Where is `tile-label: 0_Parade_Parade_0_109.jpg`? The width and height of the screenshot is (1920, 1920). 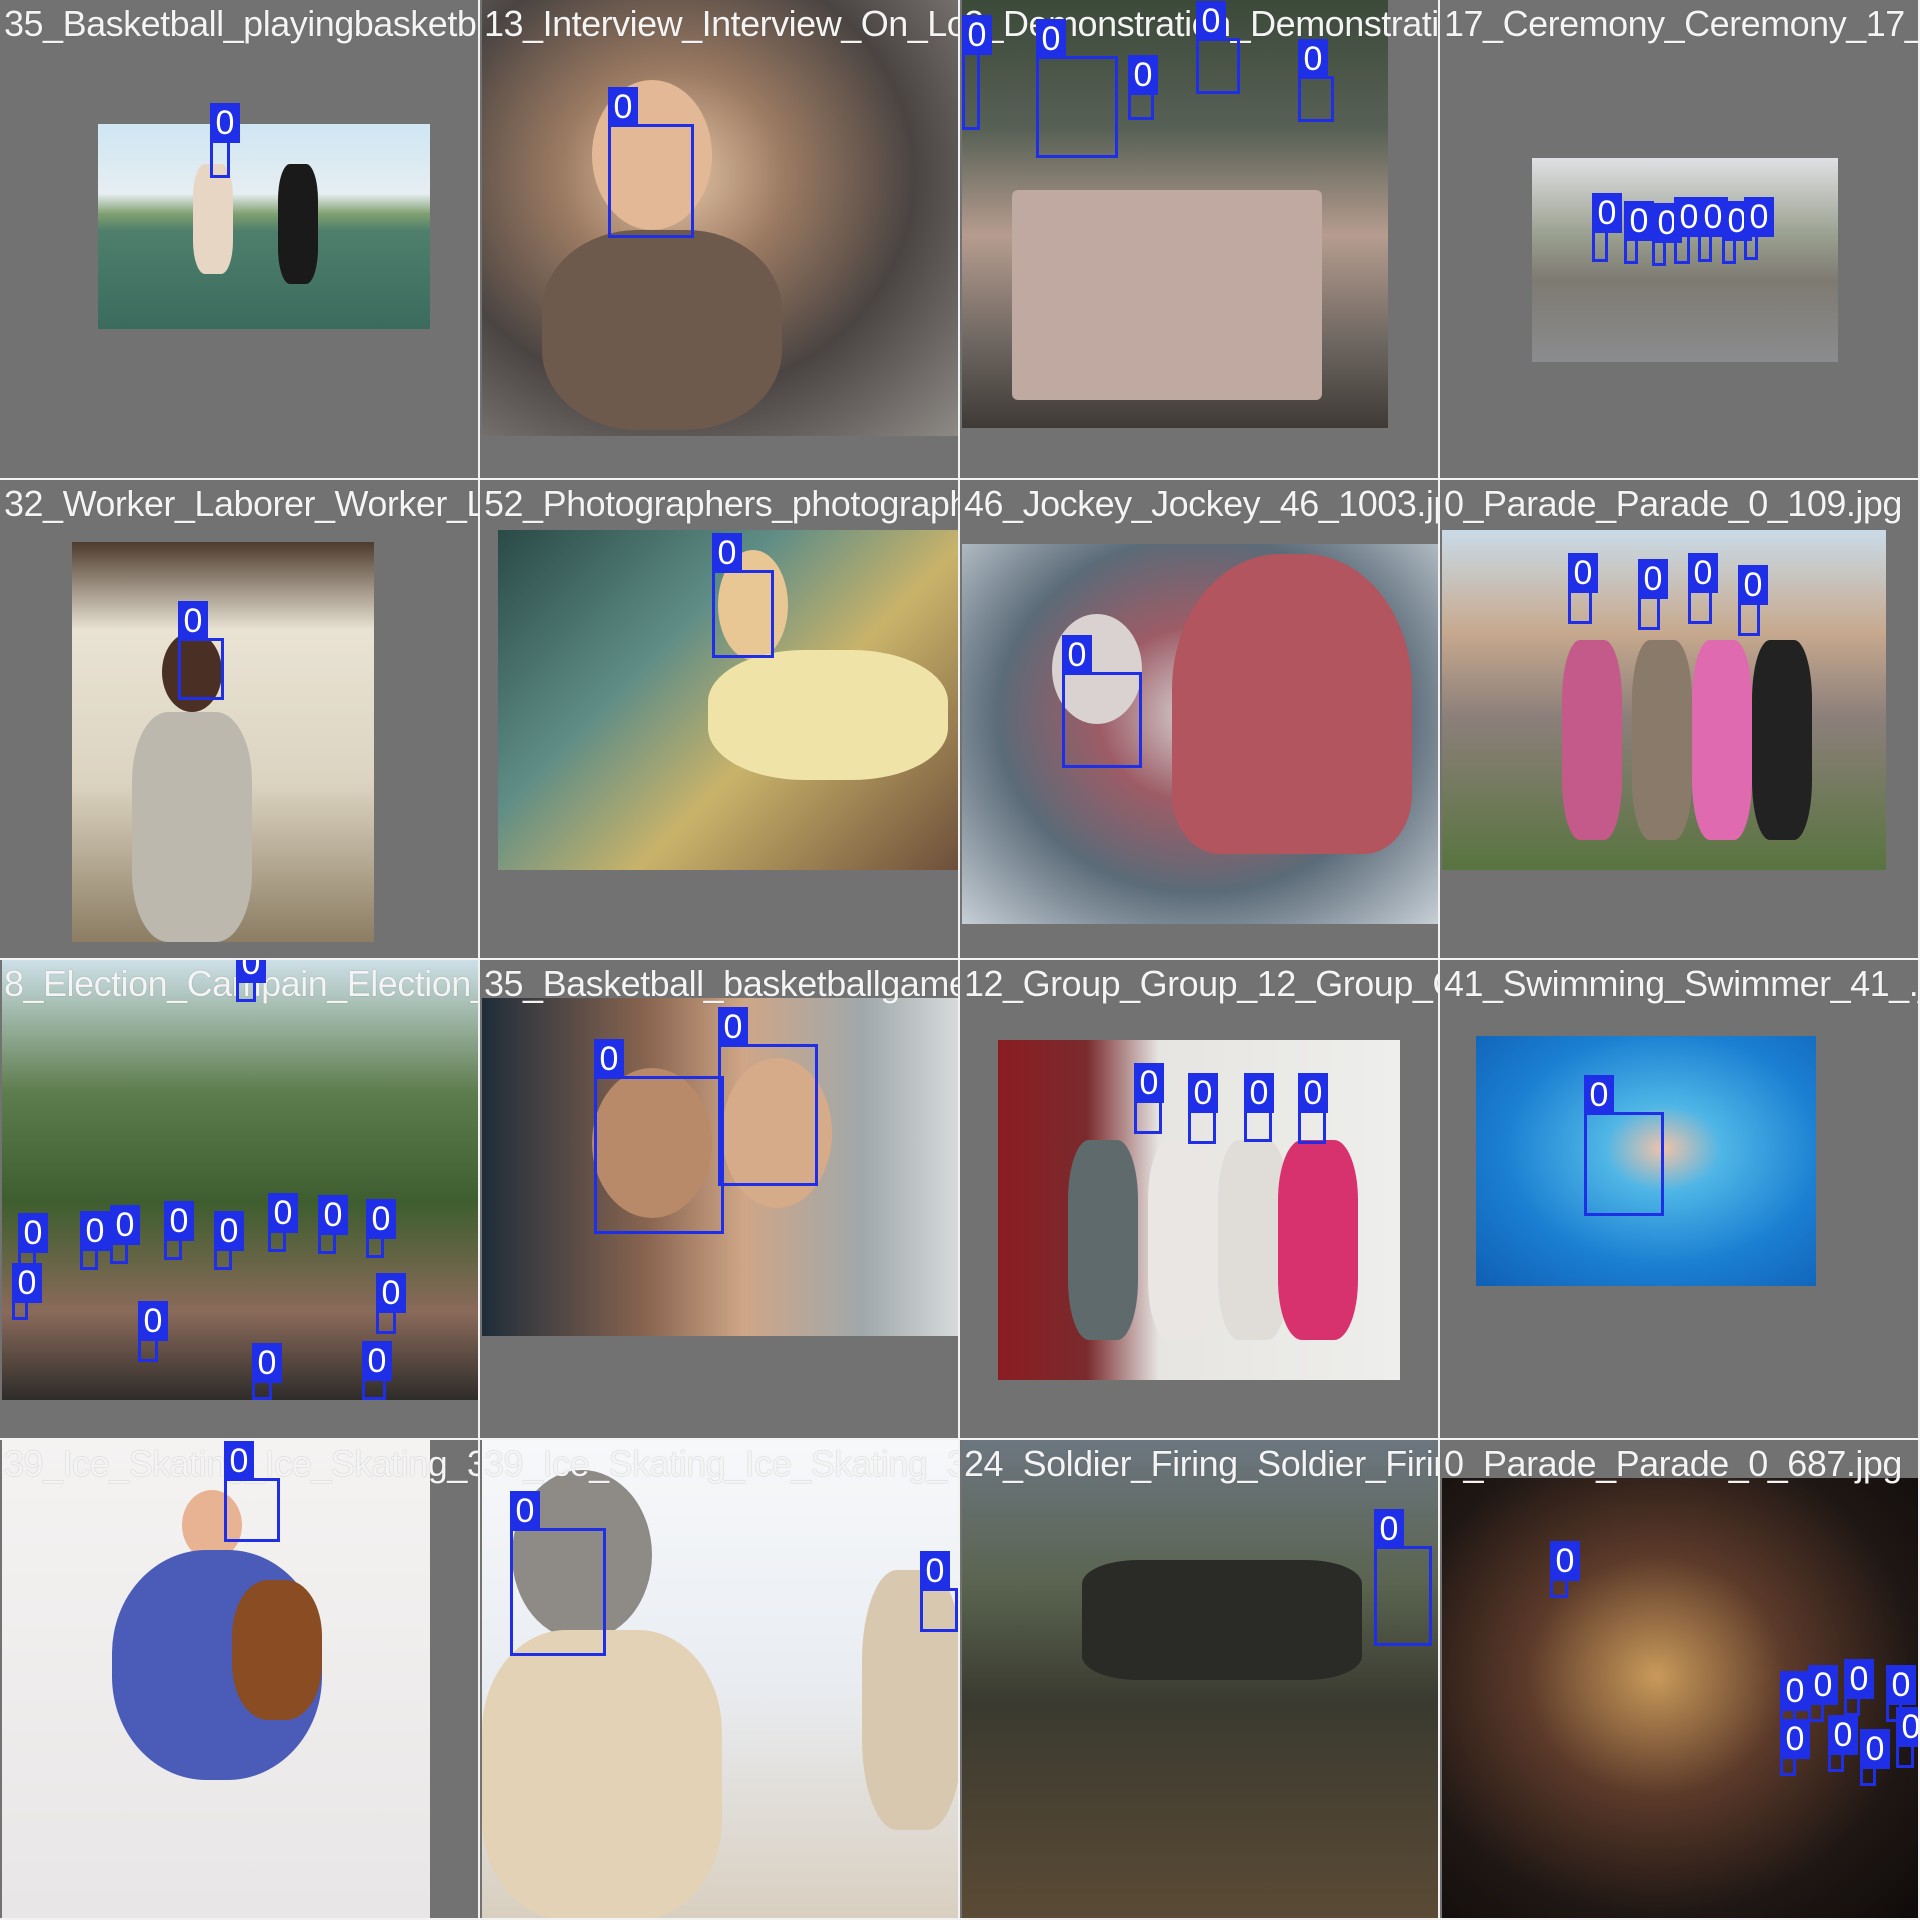 tile-label: 0_Parade_Parade_0_109.jpg is located at coordinates (1673, 504).